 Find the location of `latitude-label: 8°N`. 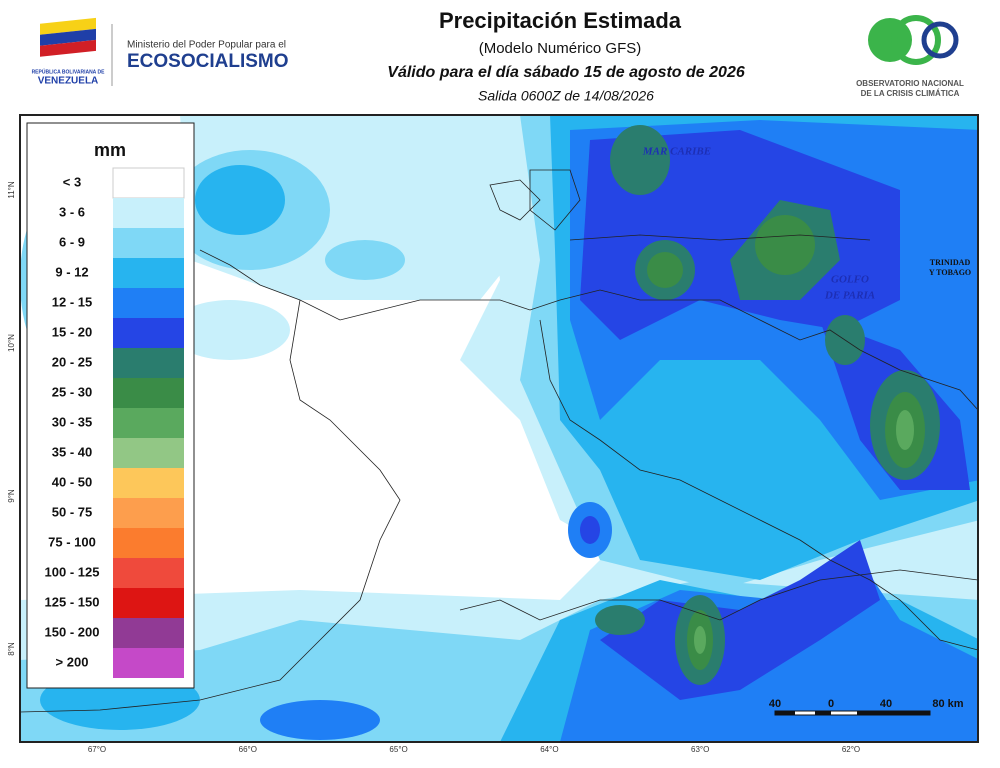

latitude-label: 8°N is located at coordinates (11, 649).